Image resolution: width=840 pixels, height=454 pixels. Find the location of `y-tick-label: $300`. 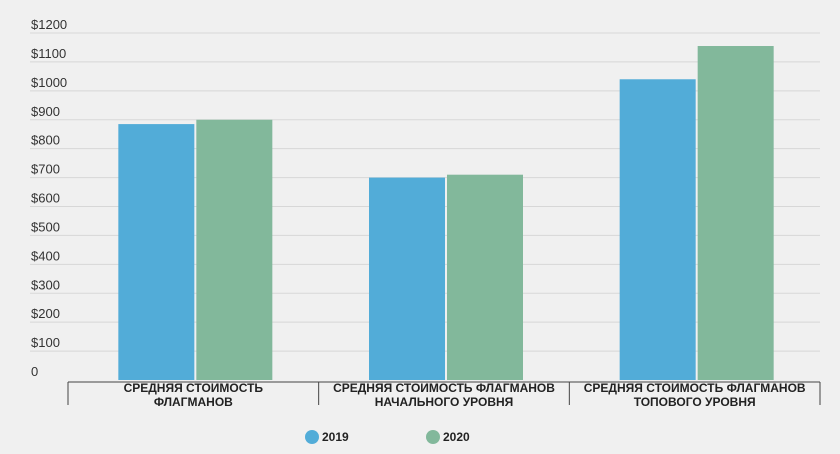

y-tick-label: $300 is located at coordinates (45, 284).